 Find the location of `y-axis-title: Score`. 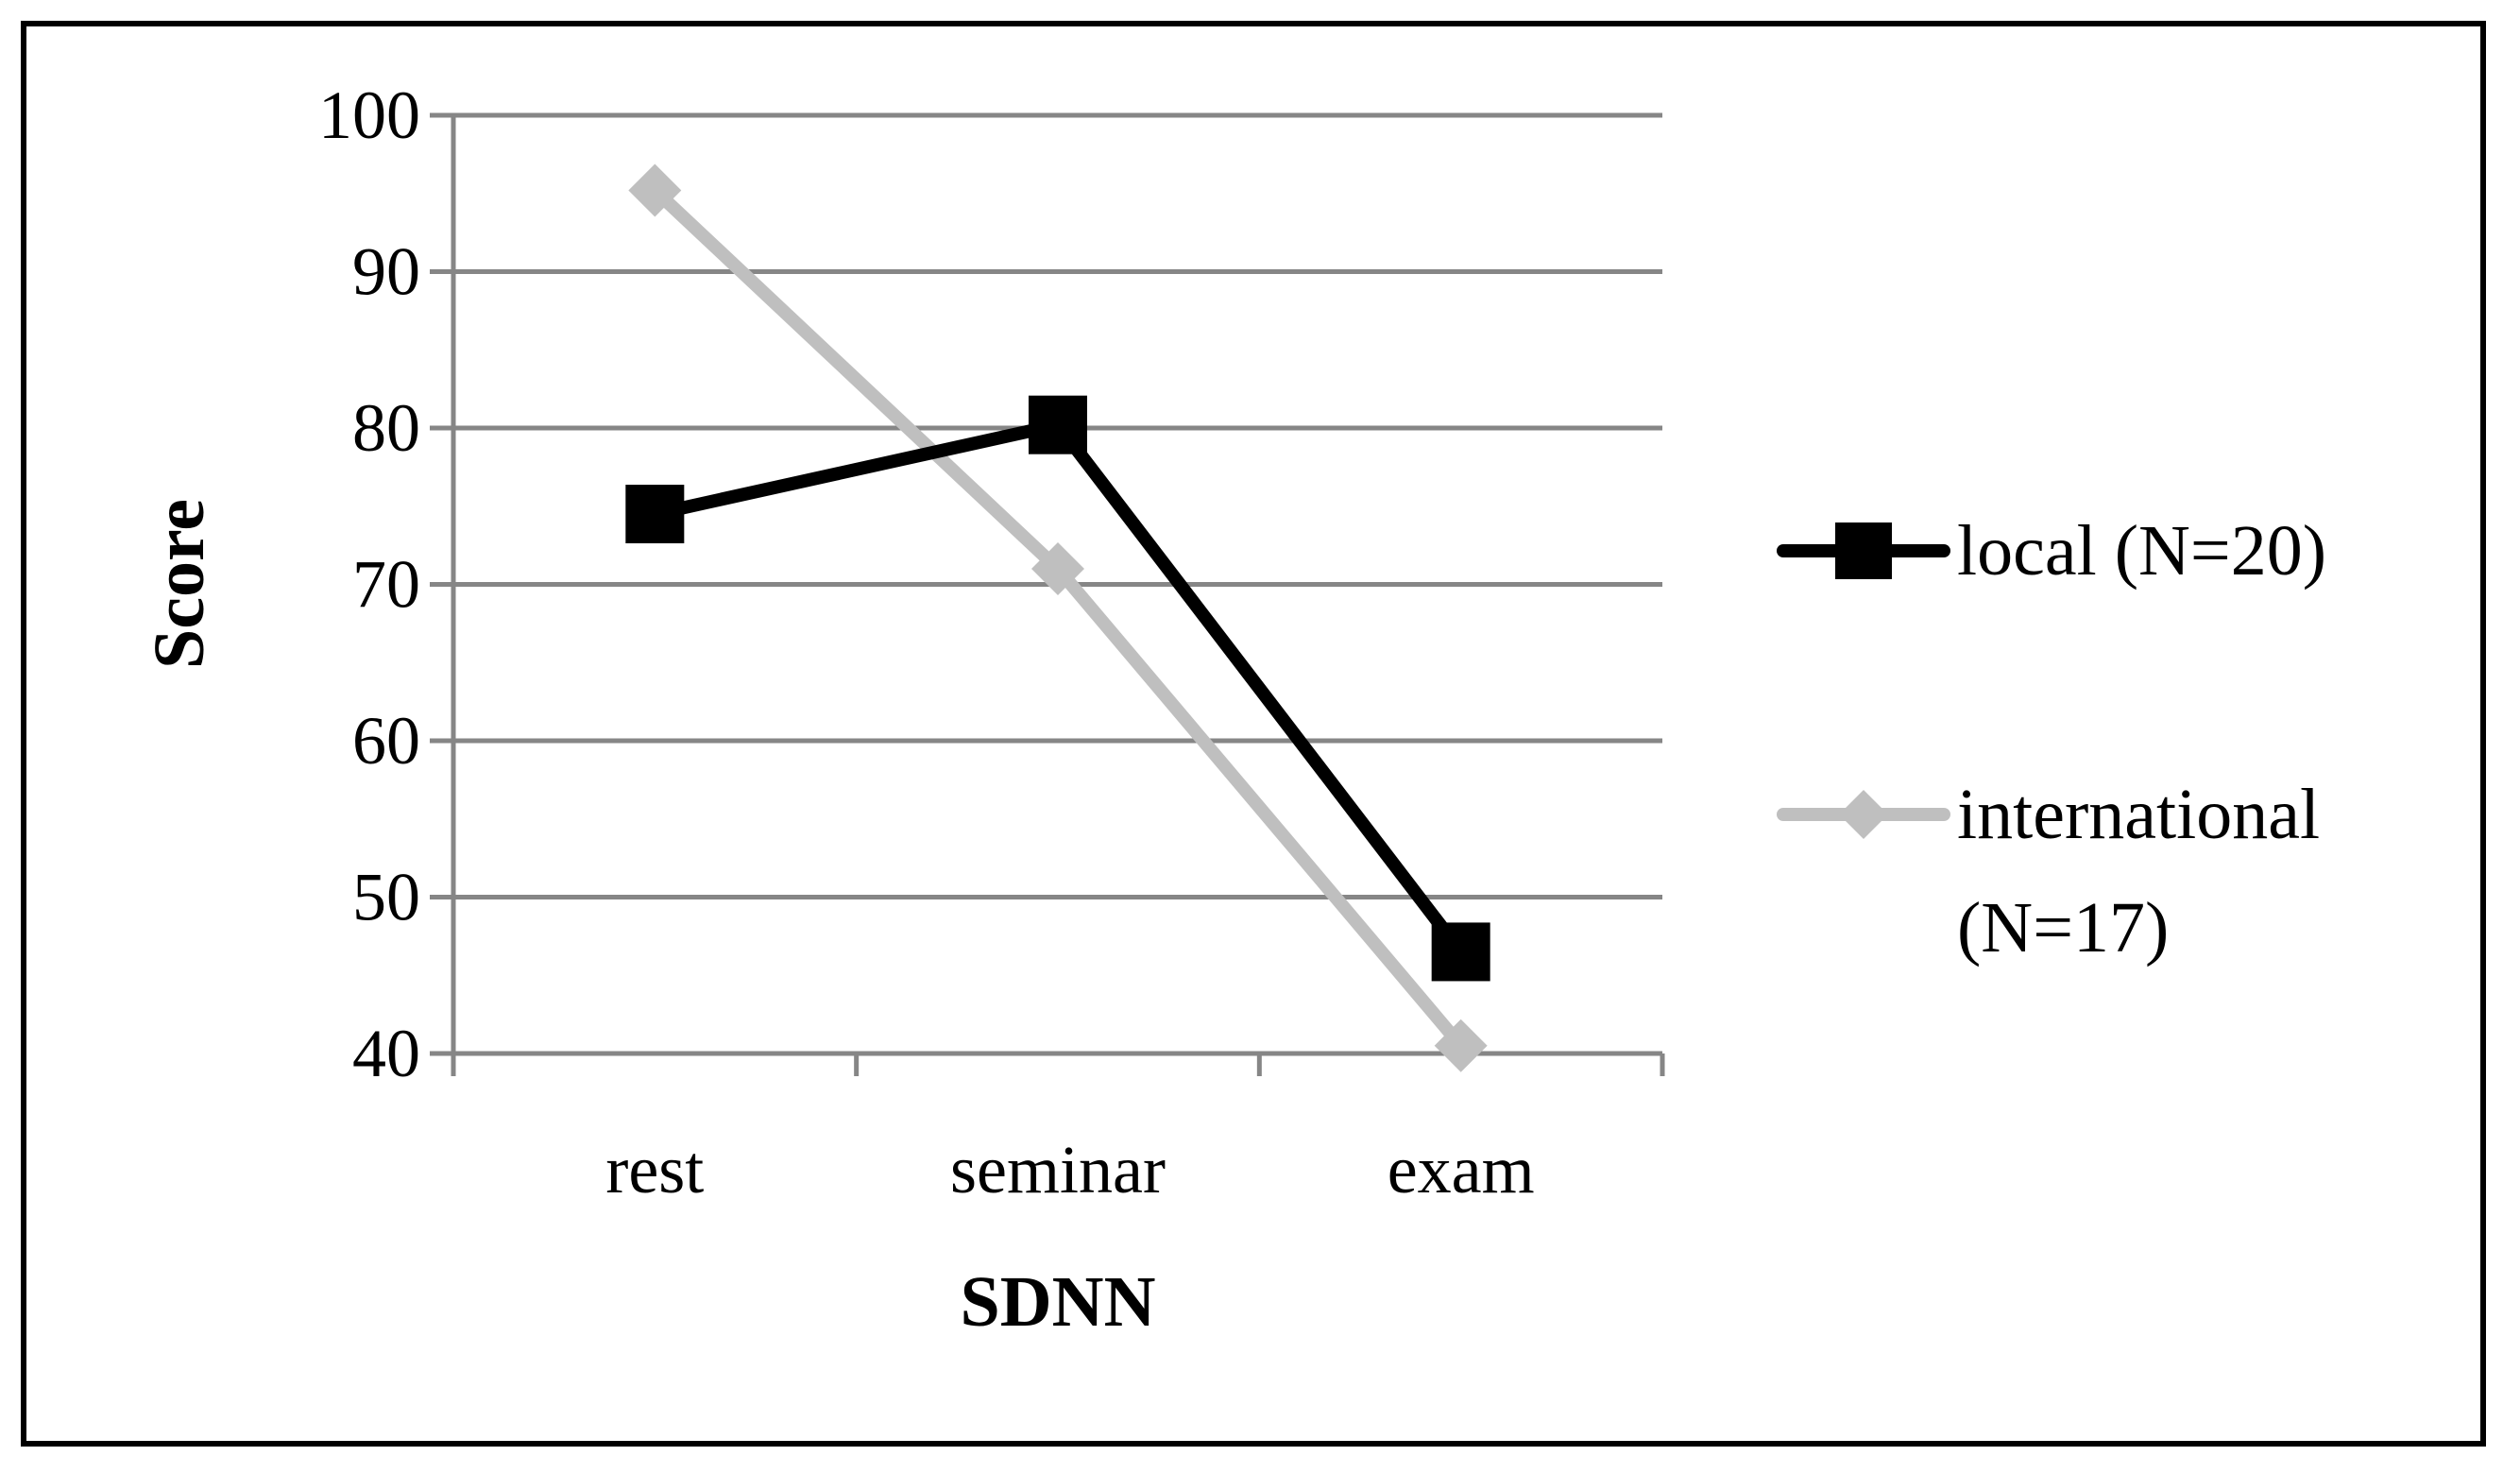

y-axis-title: Score is located at coordinates (180, 584).